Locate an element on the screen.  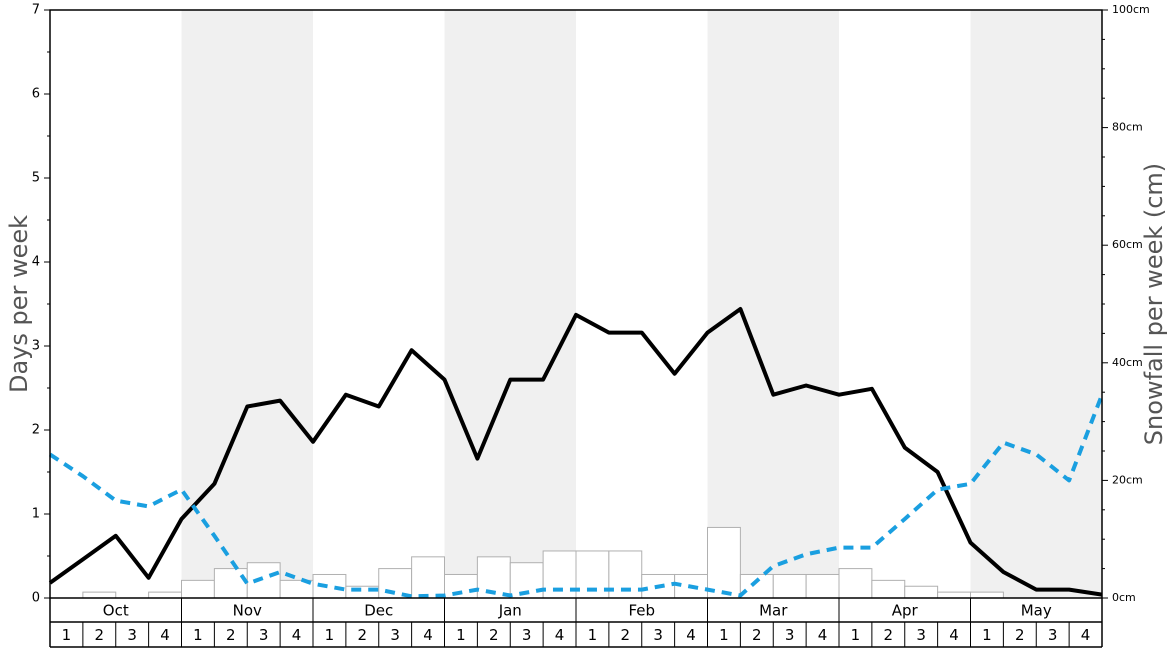
month-shade-may is located at coordinates (1036, 304).